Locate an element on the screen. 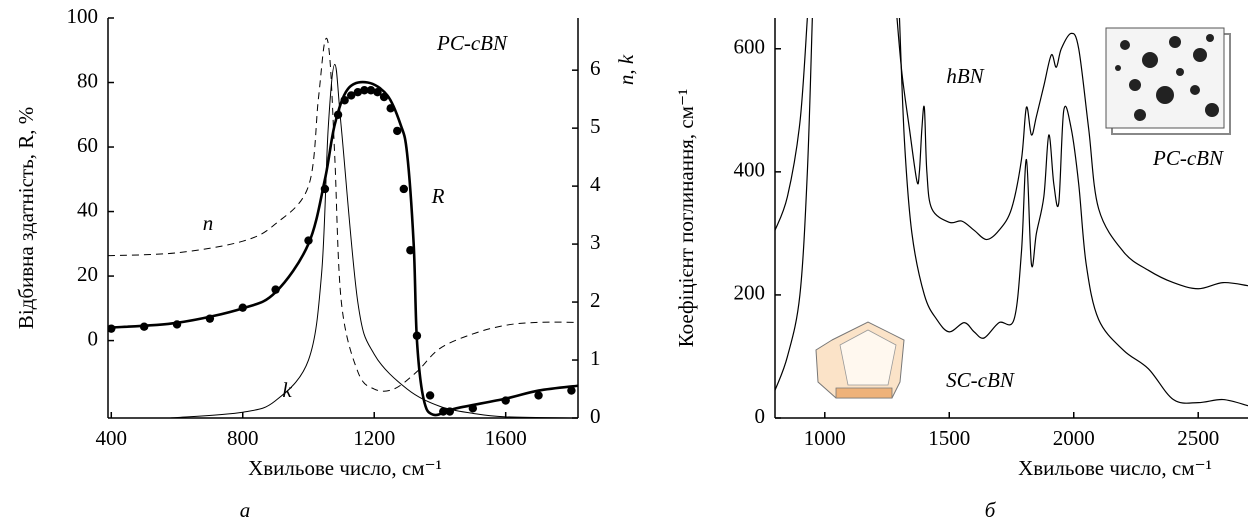 This screenshot has width=1260, height=529. y-axis-label: Коефіцієнт поглинання, см⁻¹ is located at coordinates (686, 218).